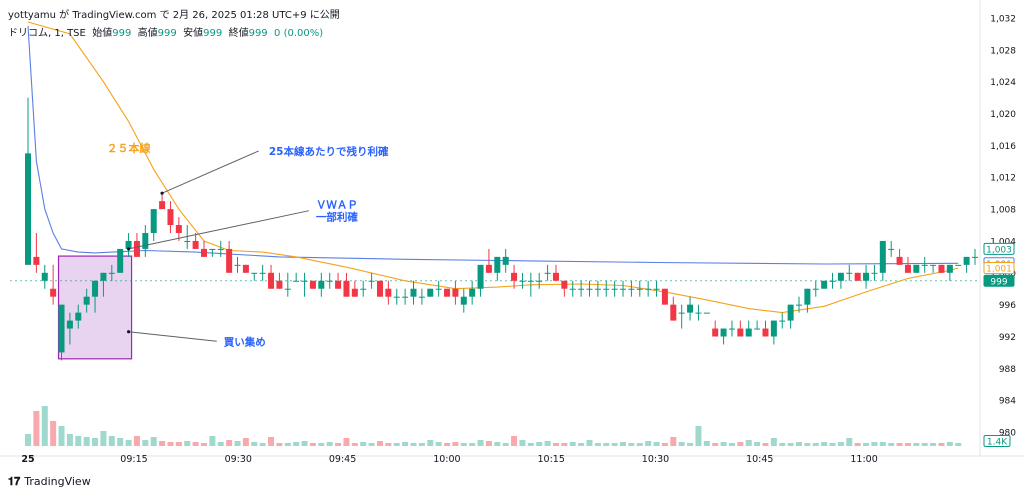  I want to click on volume-marker, so click(997, 441).